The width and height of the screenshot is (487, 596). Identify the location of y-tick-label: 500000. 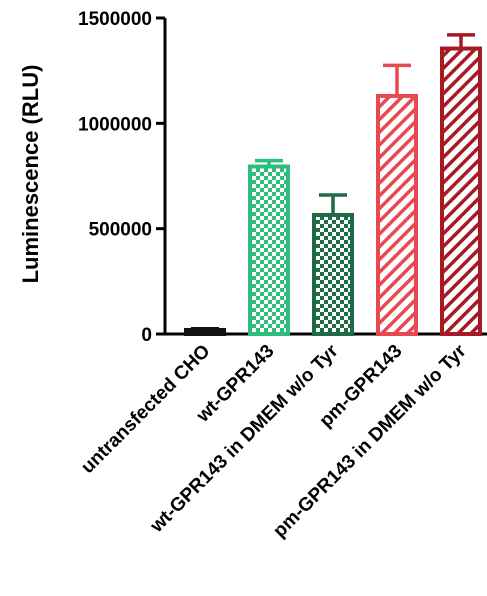
(120, 230).